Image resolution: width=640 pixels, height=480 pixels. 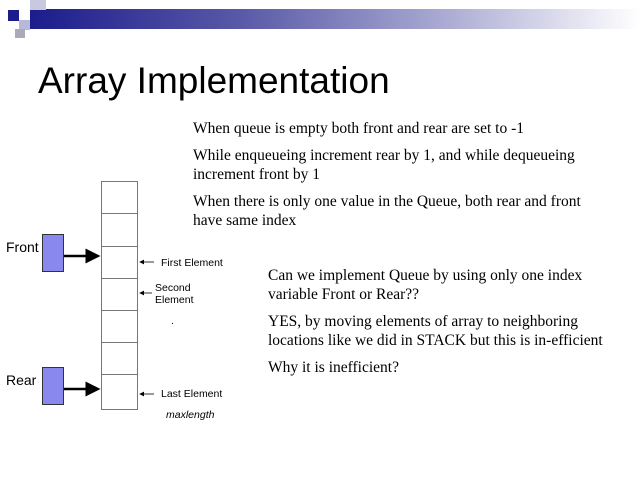 What do you see at coordinates (192, 263) in the screenshot?
I see `first-element-label: First Element` at bounding box center [192, 263].